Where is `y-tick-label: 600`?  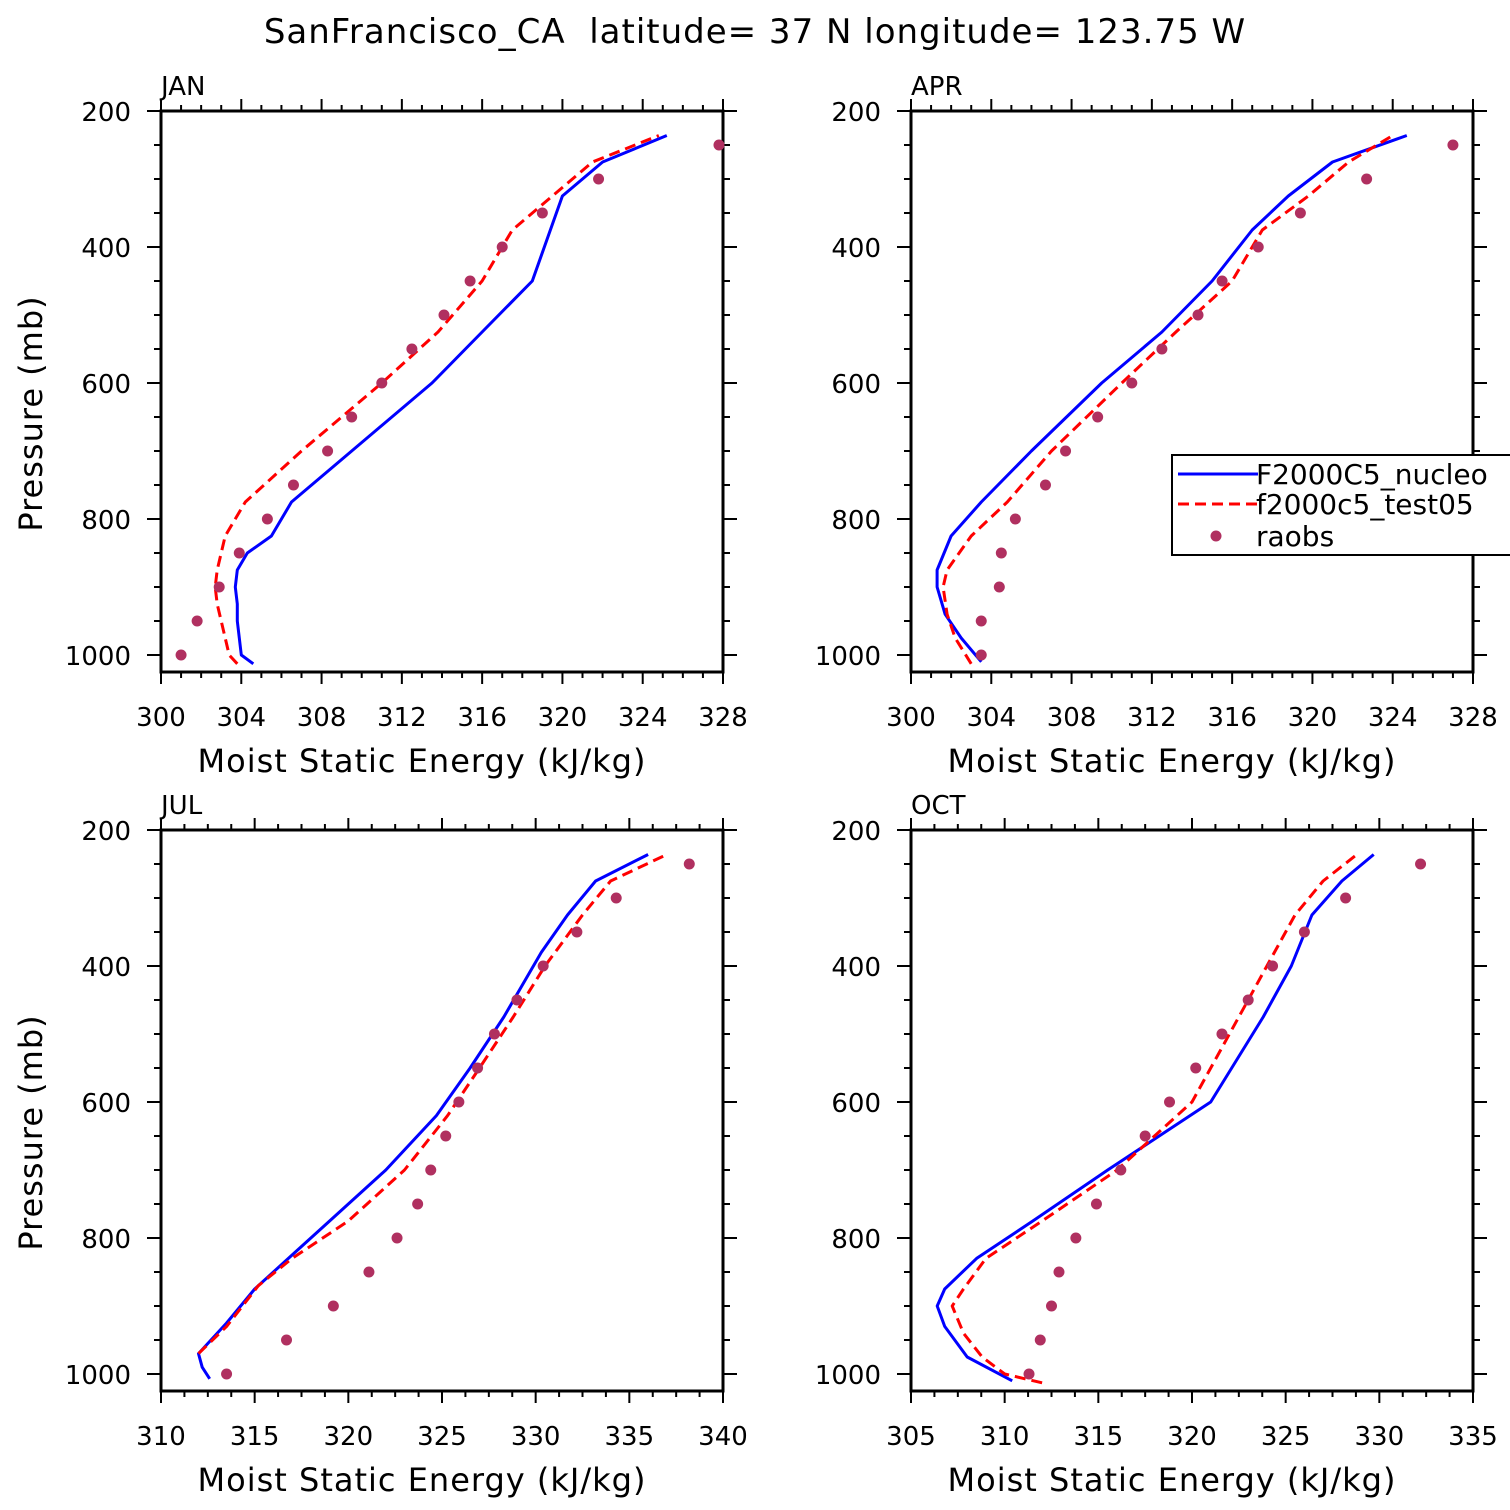 y-tick-label: 600 is located at coordinates (106, 385).